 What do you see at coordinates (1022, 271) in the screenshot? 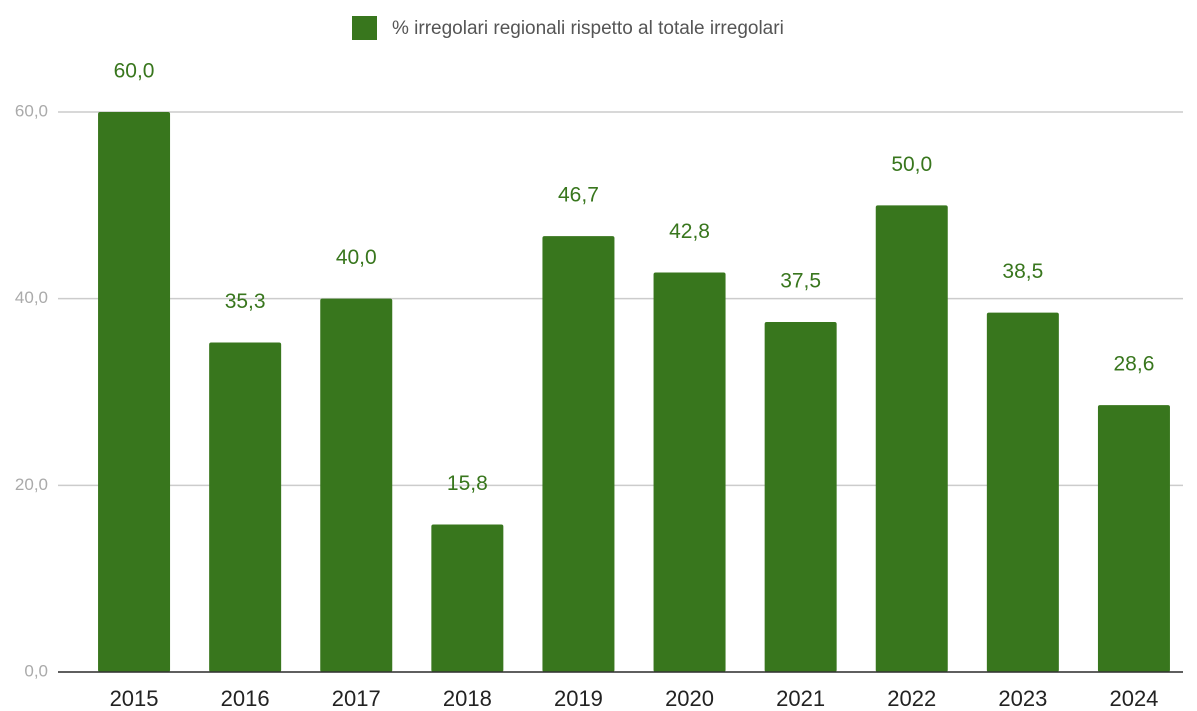
I see `value-label: 38,5` at bounding box center [1022, 271].